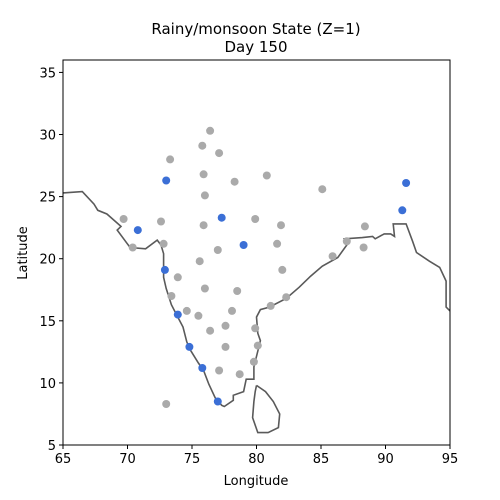 The height and width of the screenshot is (500, 500). Describe the element at coordinates (450, 459) in the screenshot. I see `x-tick-label: 95` at that location.